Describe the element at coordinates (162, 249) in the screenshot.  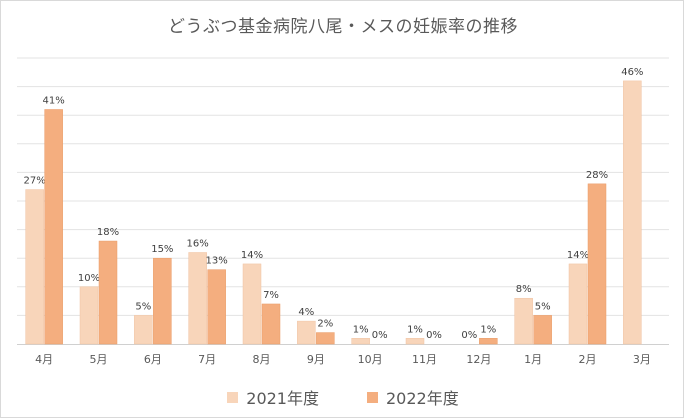
I see `data-label: 15%` at that location.